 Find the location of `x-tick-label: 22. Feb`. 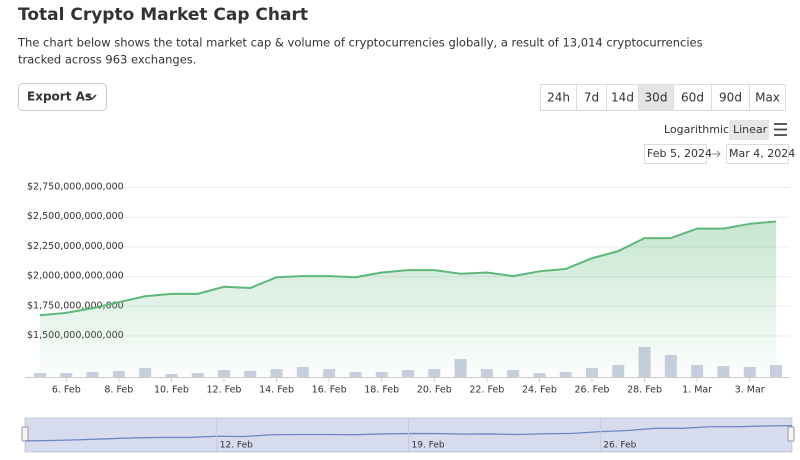

x-tick-label: 22. Feb is located at coordinates (486, 390).